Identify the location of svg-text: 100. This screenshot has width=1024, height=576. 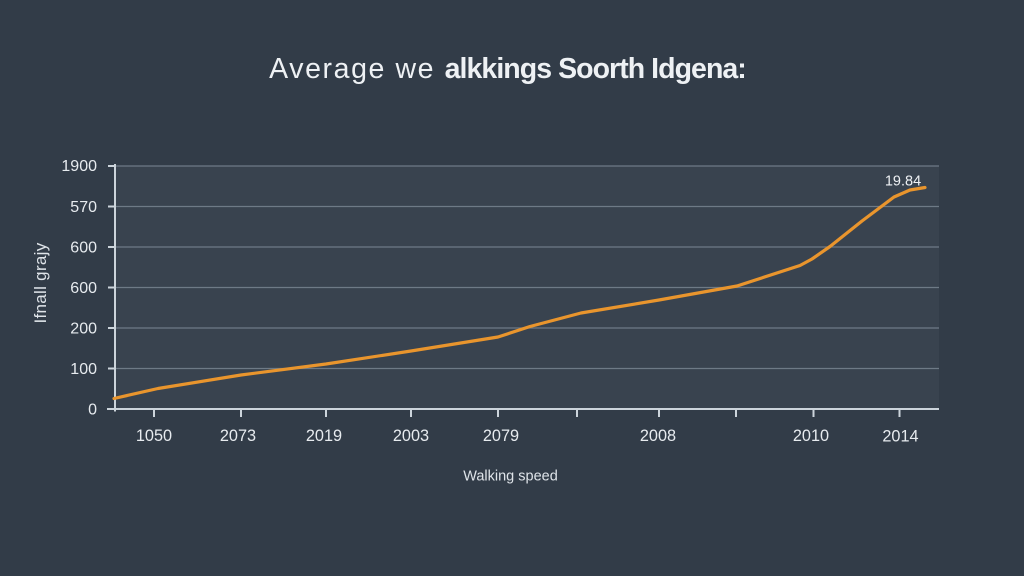
(83, 369).